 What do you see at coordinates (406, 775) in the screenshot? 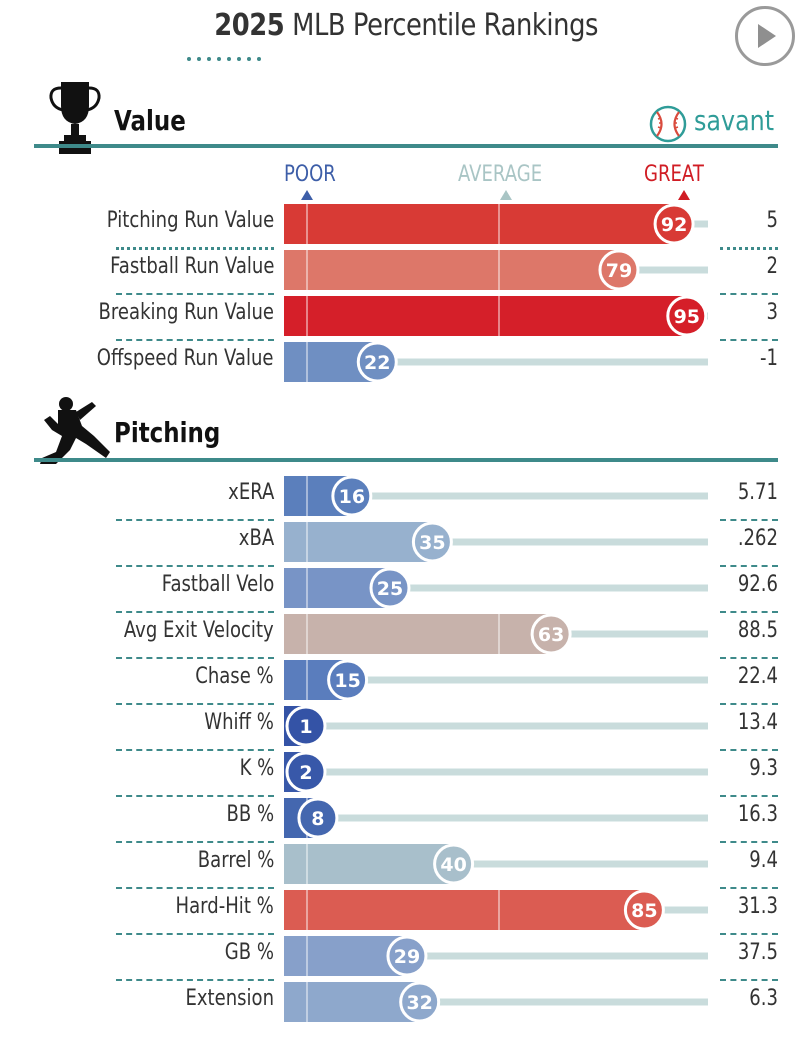
I see `metric-row-k: K % 9.3` at bounding box center [406, 775].